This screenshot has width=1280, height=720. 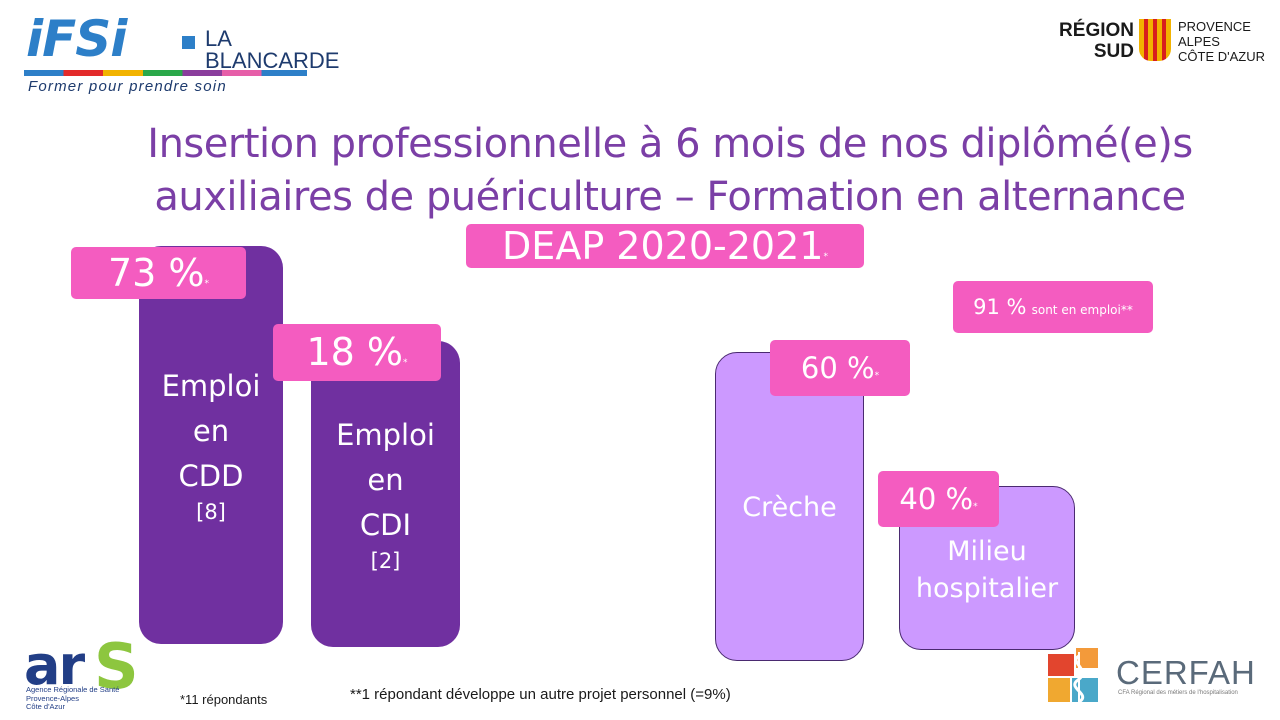 I want to click on percent-milieu-marker: *, so click(x=975, y=507).